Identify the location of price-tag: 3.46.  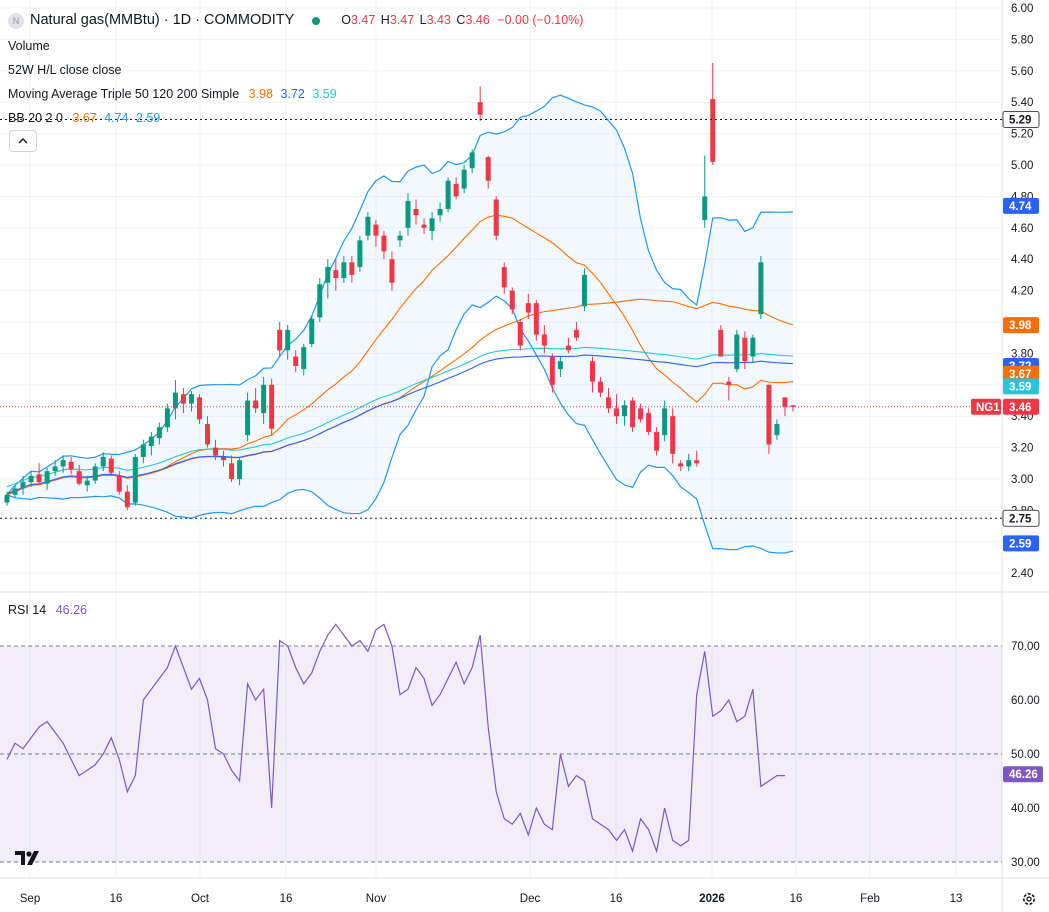
(1021, 406).